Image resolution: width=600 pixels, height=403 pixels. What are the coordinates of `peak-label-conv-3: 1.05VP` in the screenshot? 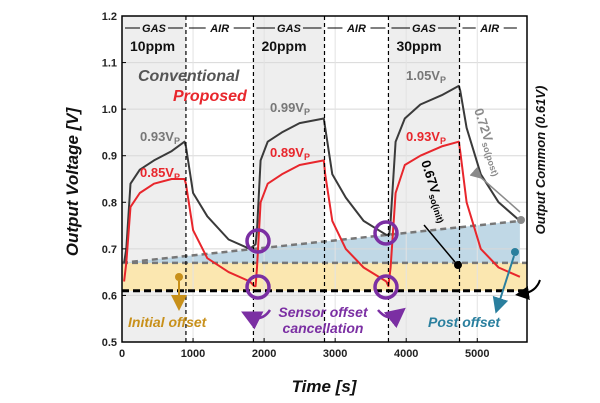 It's located at (426, 76).